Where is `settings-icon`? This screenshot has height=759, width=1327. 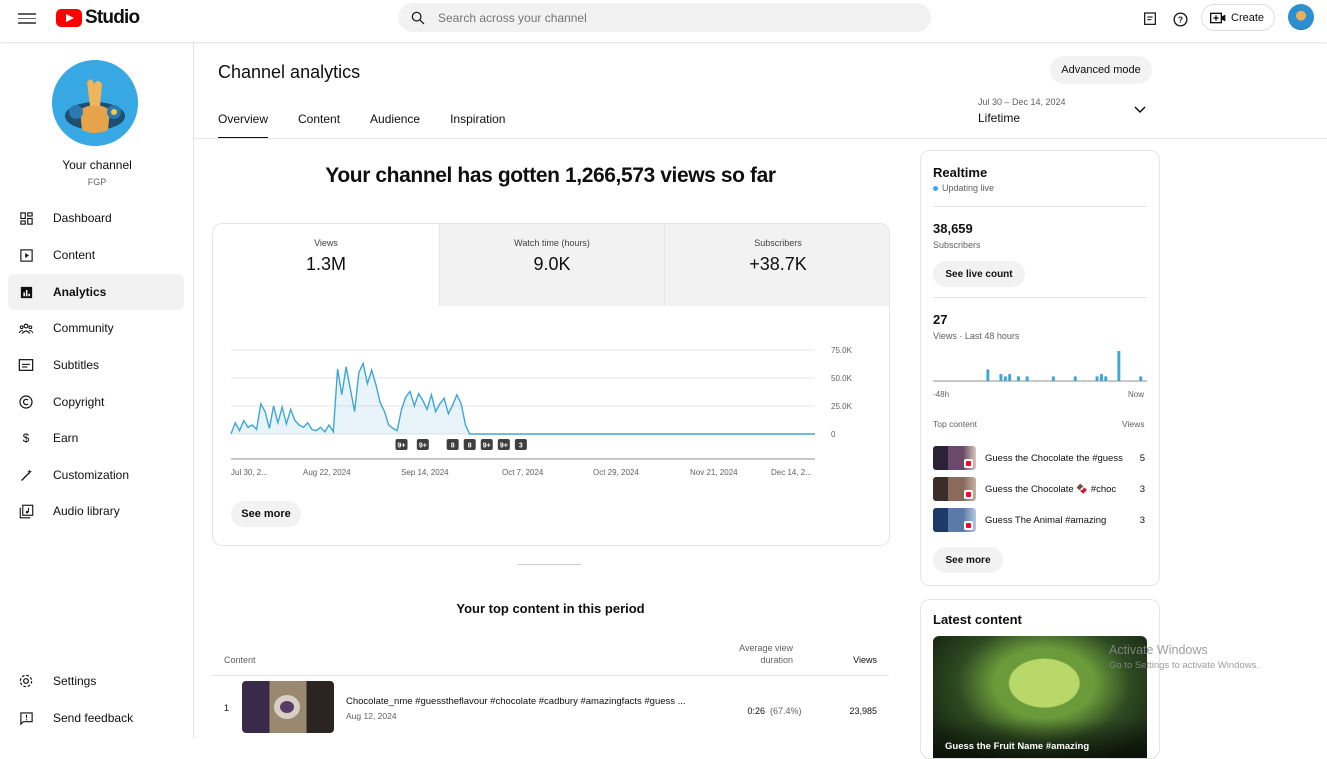 settings-icon is located at coordinates (26, 681).